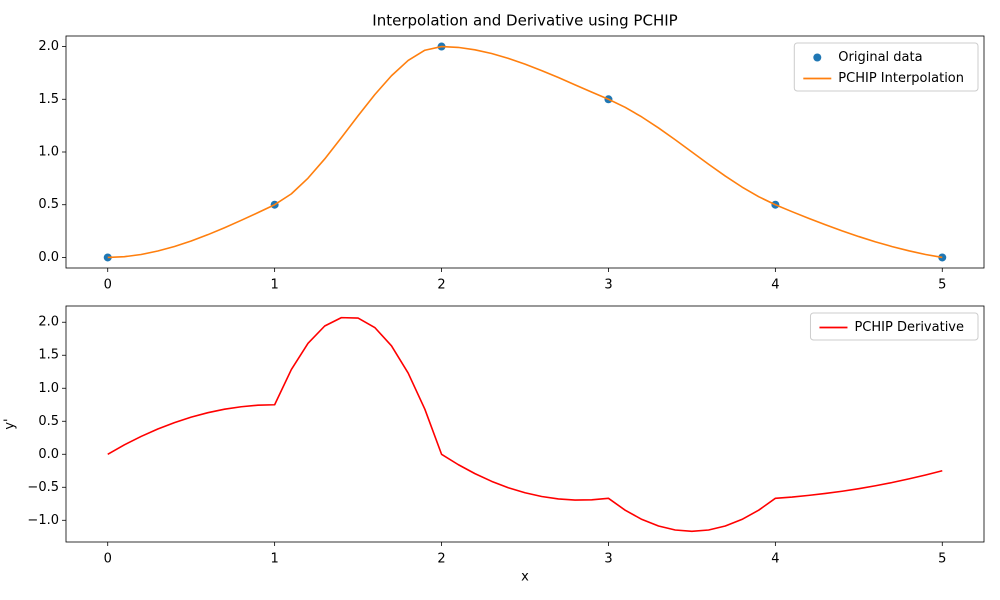 The height and width of the screenshot is (600, 1000). What do you see at coordinates (880, 57) in the screenshot?
I see `legend-label: Original data` at bounding box center [880, 57].